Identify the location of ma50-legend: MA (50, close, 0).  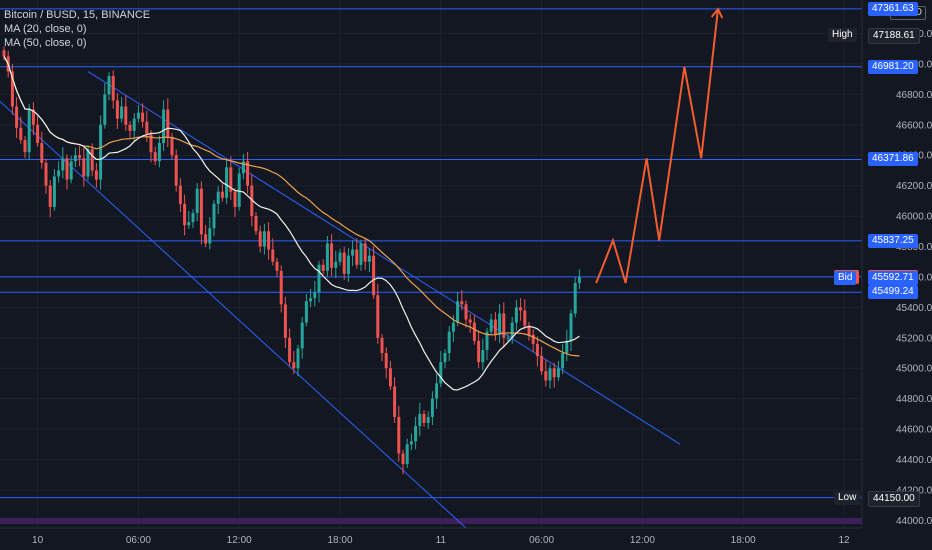
(45, 43).